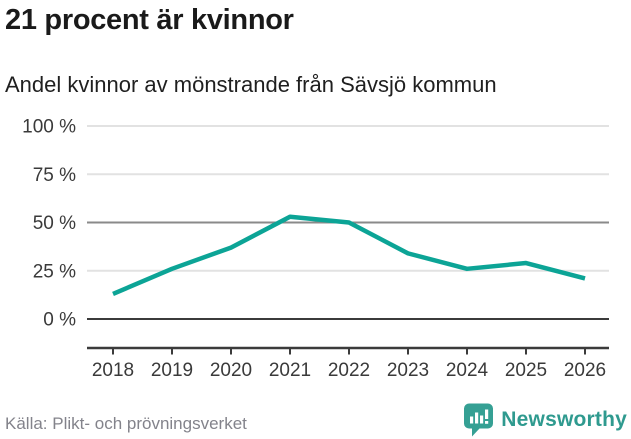 The width and height of the screenshot is (631, 439). I want to click on x-tick-label: 2021, so click(290, 370).